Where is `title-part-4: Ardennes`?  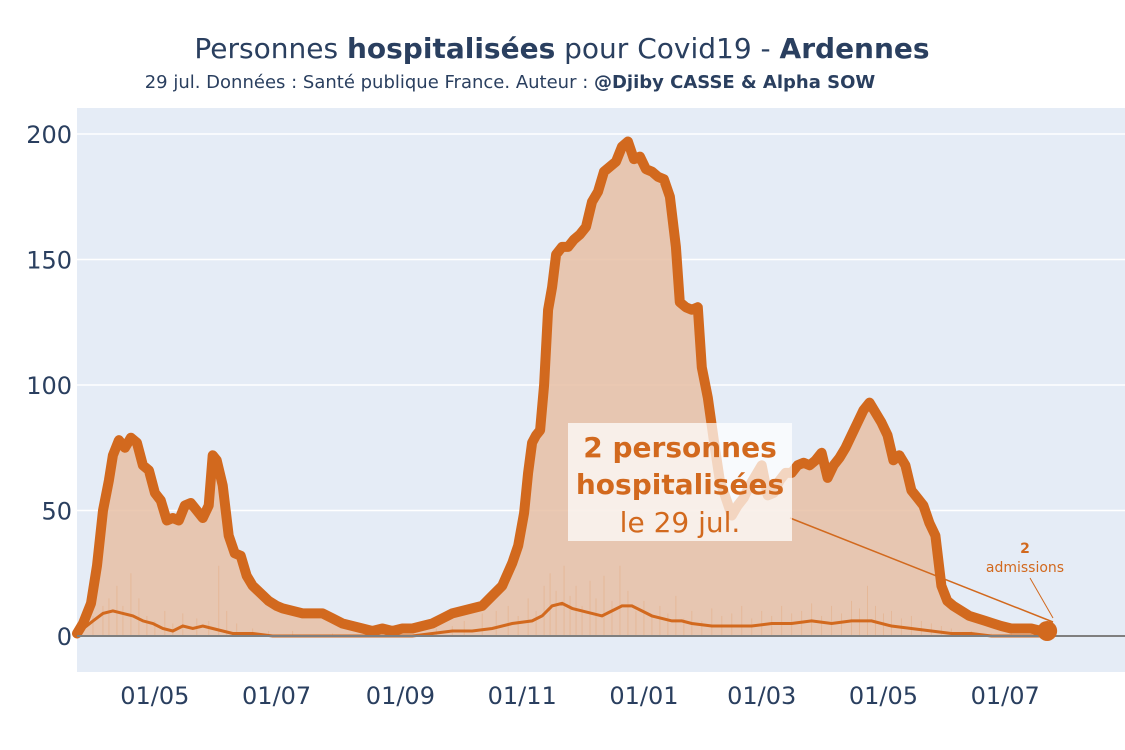
title-part-4: Ardennes is located at coordinates (855, 48).